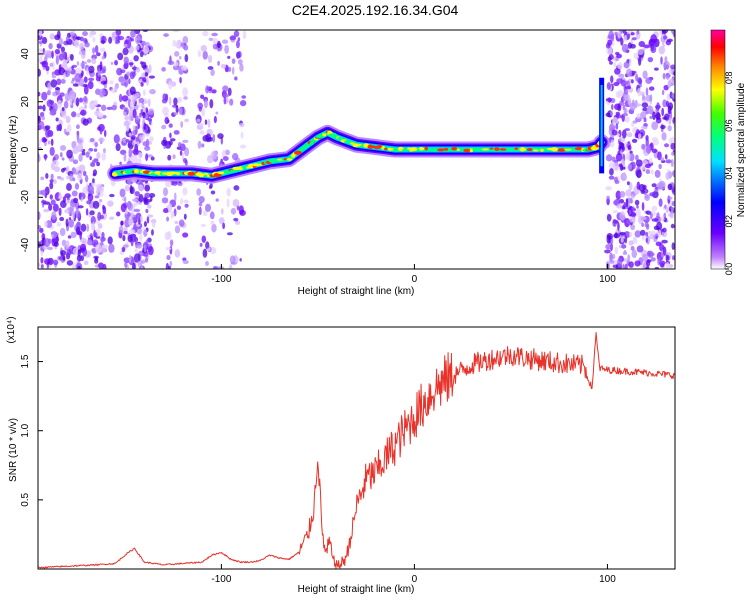 This screenshot has height=600, width=750. What do you see at coordinates (25, 197) in the screenshot?
I see `top-ytick-label: -20` at bounding box center [25, 197].